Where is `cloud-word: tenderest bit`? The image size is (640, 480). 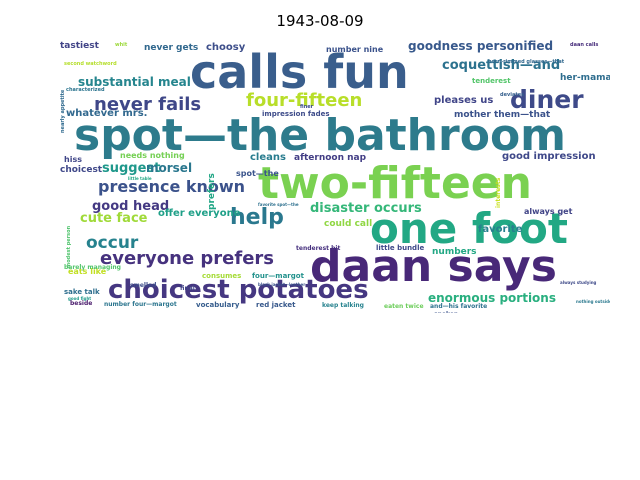 cloud-word: tenderest bit is located at coordinates (318, 248).